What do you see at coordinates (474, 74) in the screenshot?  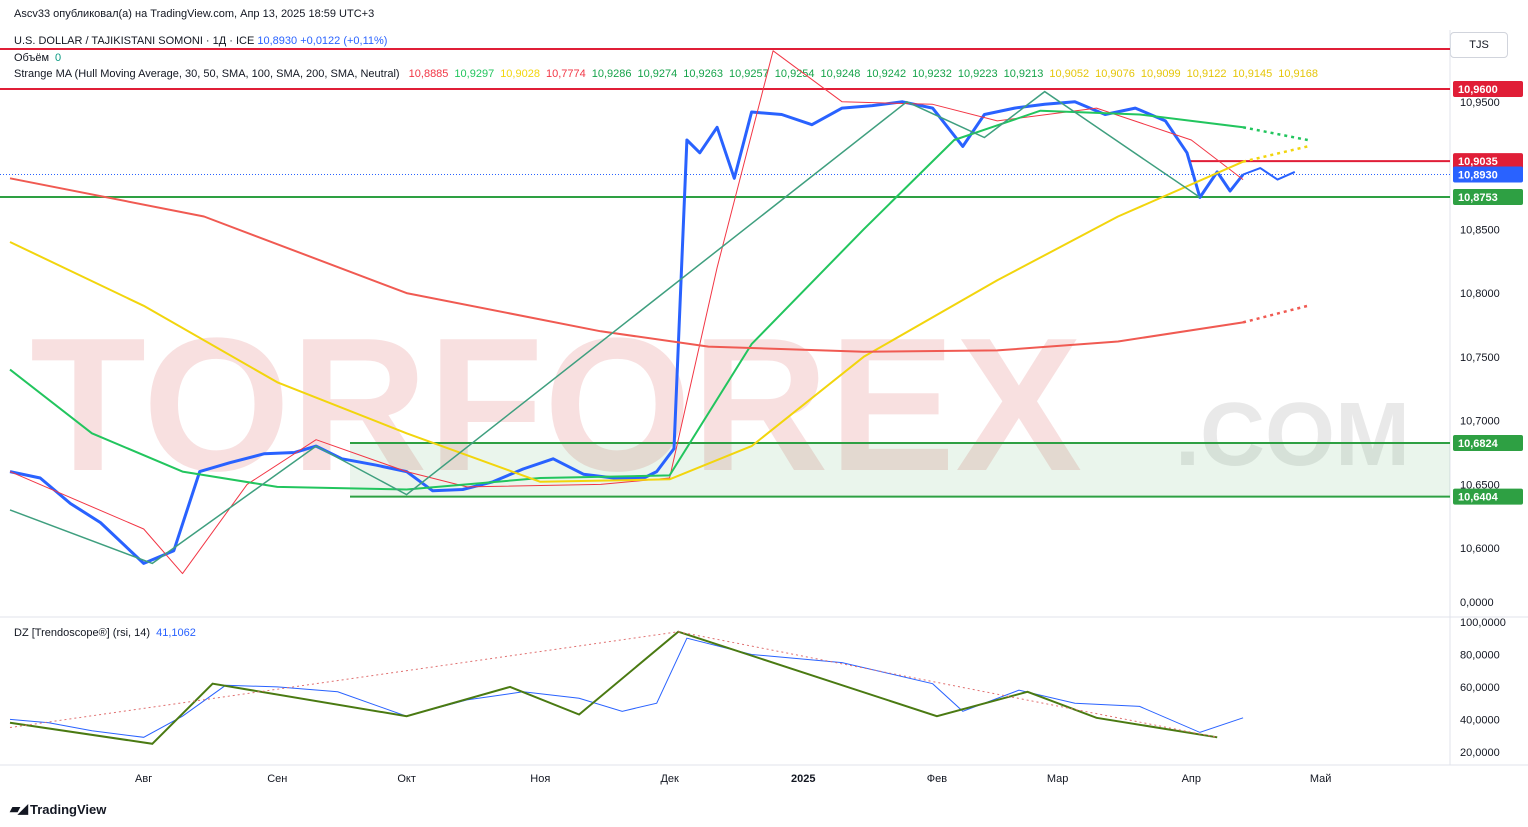 I see `ma-value-1: 10,9297` at bounding box center [474, 74].